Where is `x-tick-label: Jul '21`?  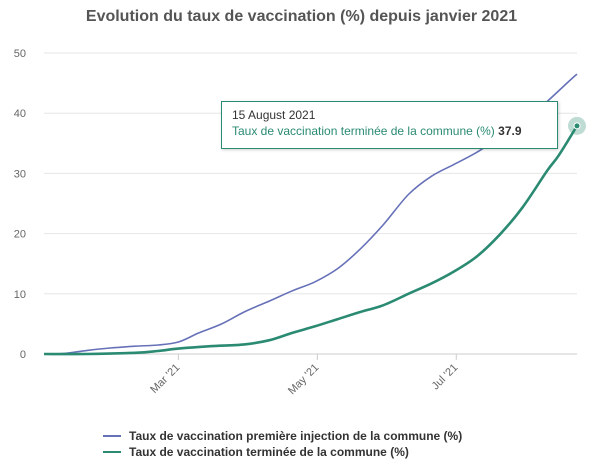
x-tick-label: Jul '21 is located at coordinates (445, 377).